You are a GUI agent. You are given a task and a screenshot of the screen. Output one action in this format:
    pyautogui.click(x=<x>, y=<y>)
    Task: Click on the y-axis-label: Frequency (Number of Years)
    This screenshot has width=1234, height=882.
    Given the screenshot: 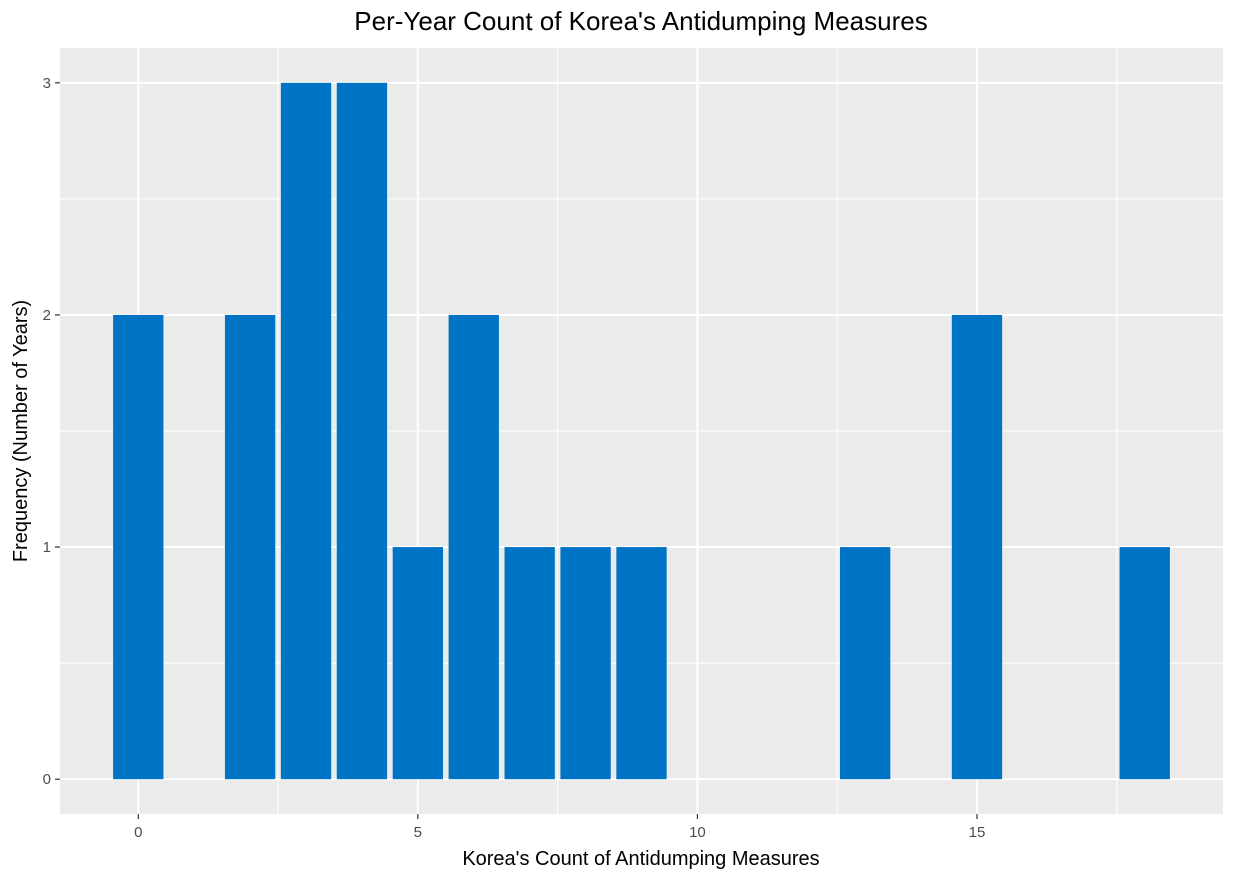 What is the action you would take?
    pyautogui.click(x=21, y=431)
    